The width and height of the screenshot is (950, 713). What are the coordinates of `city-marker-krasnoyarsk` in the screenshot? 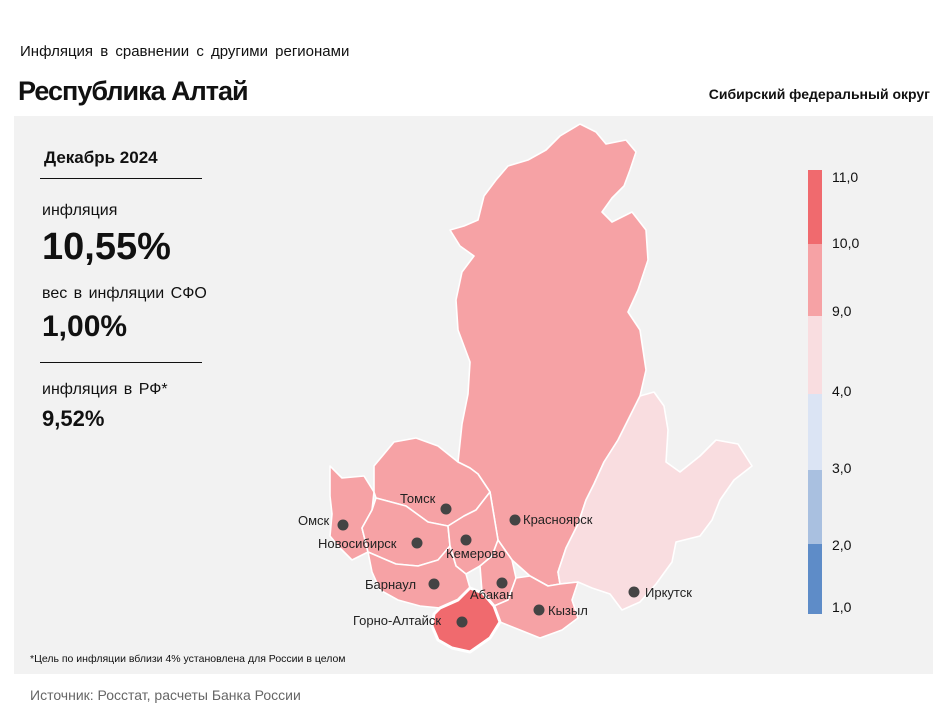 It's located at (515, 520).